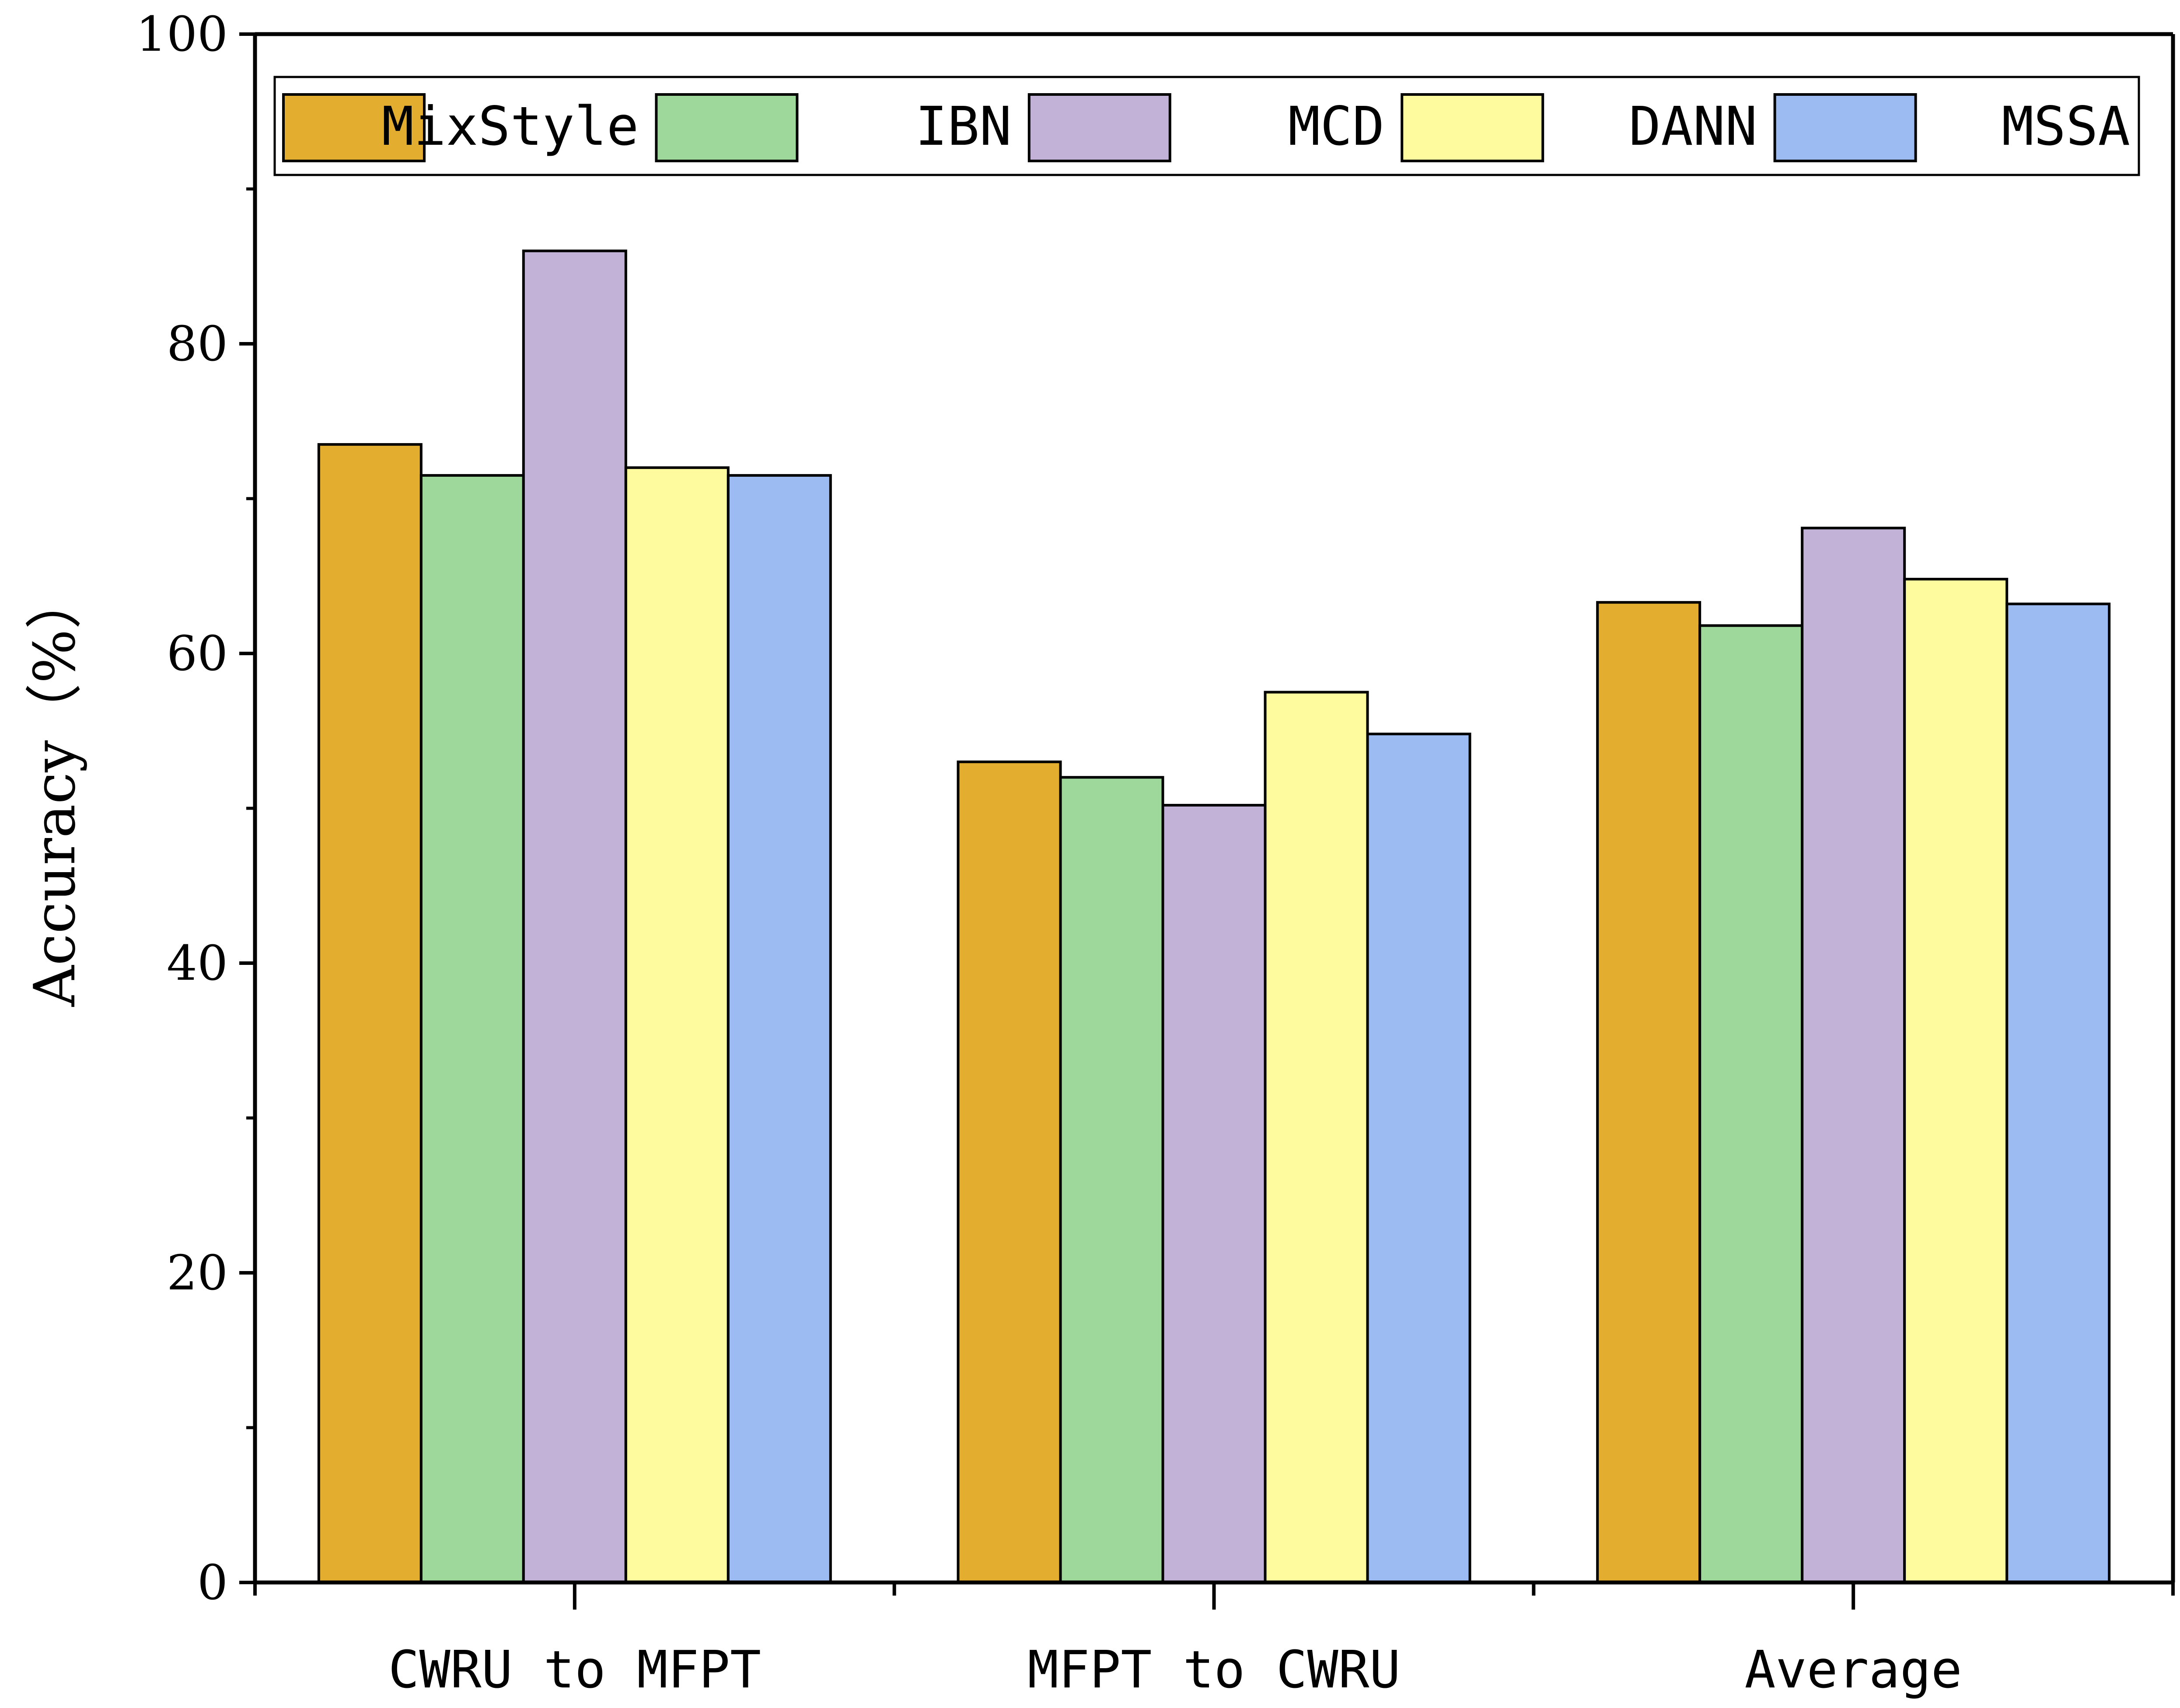 The image size is (2180, 1708). Describe the element at coordinates (197, 653) in the screenshot. I see `y-tick-label: 60` at that location.